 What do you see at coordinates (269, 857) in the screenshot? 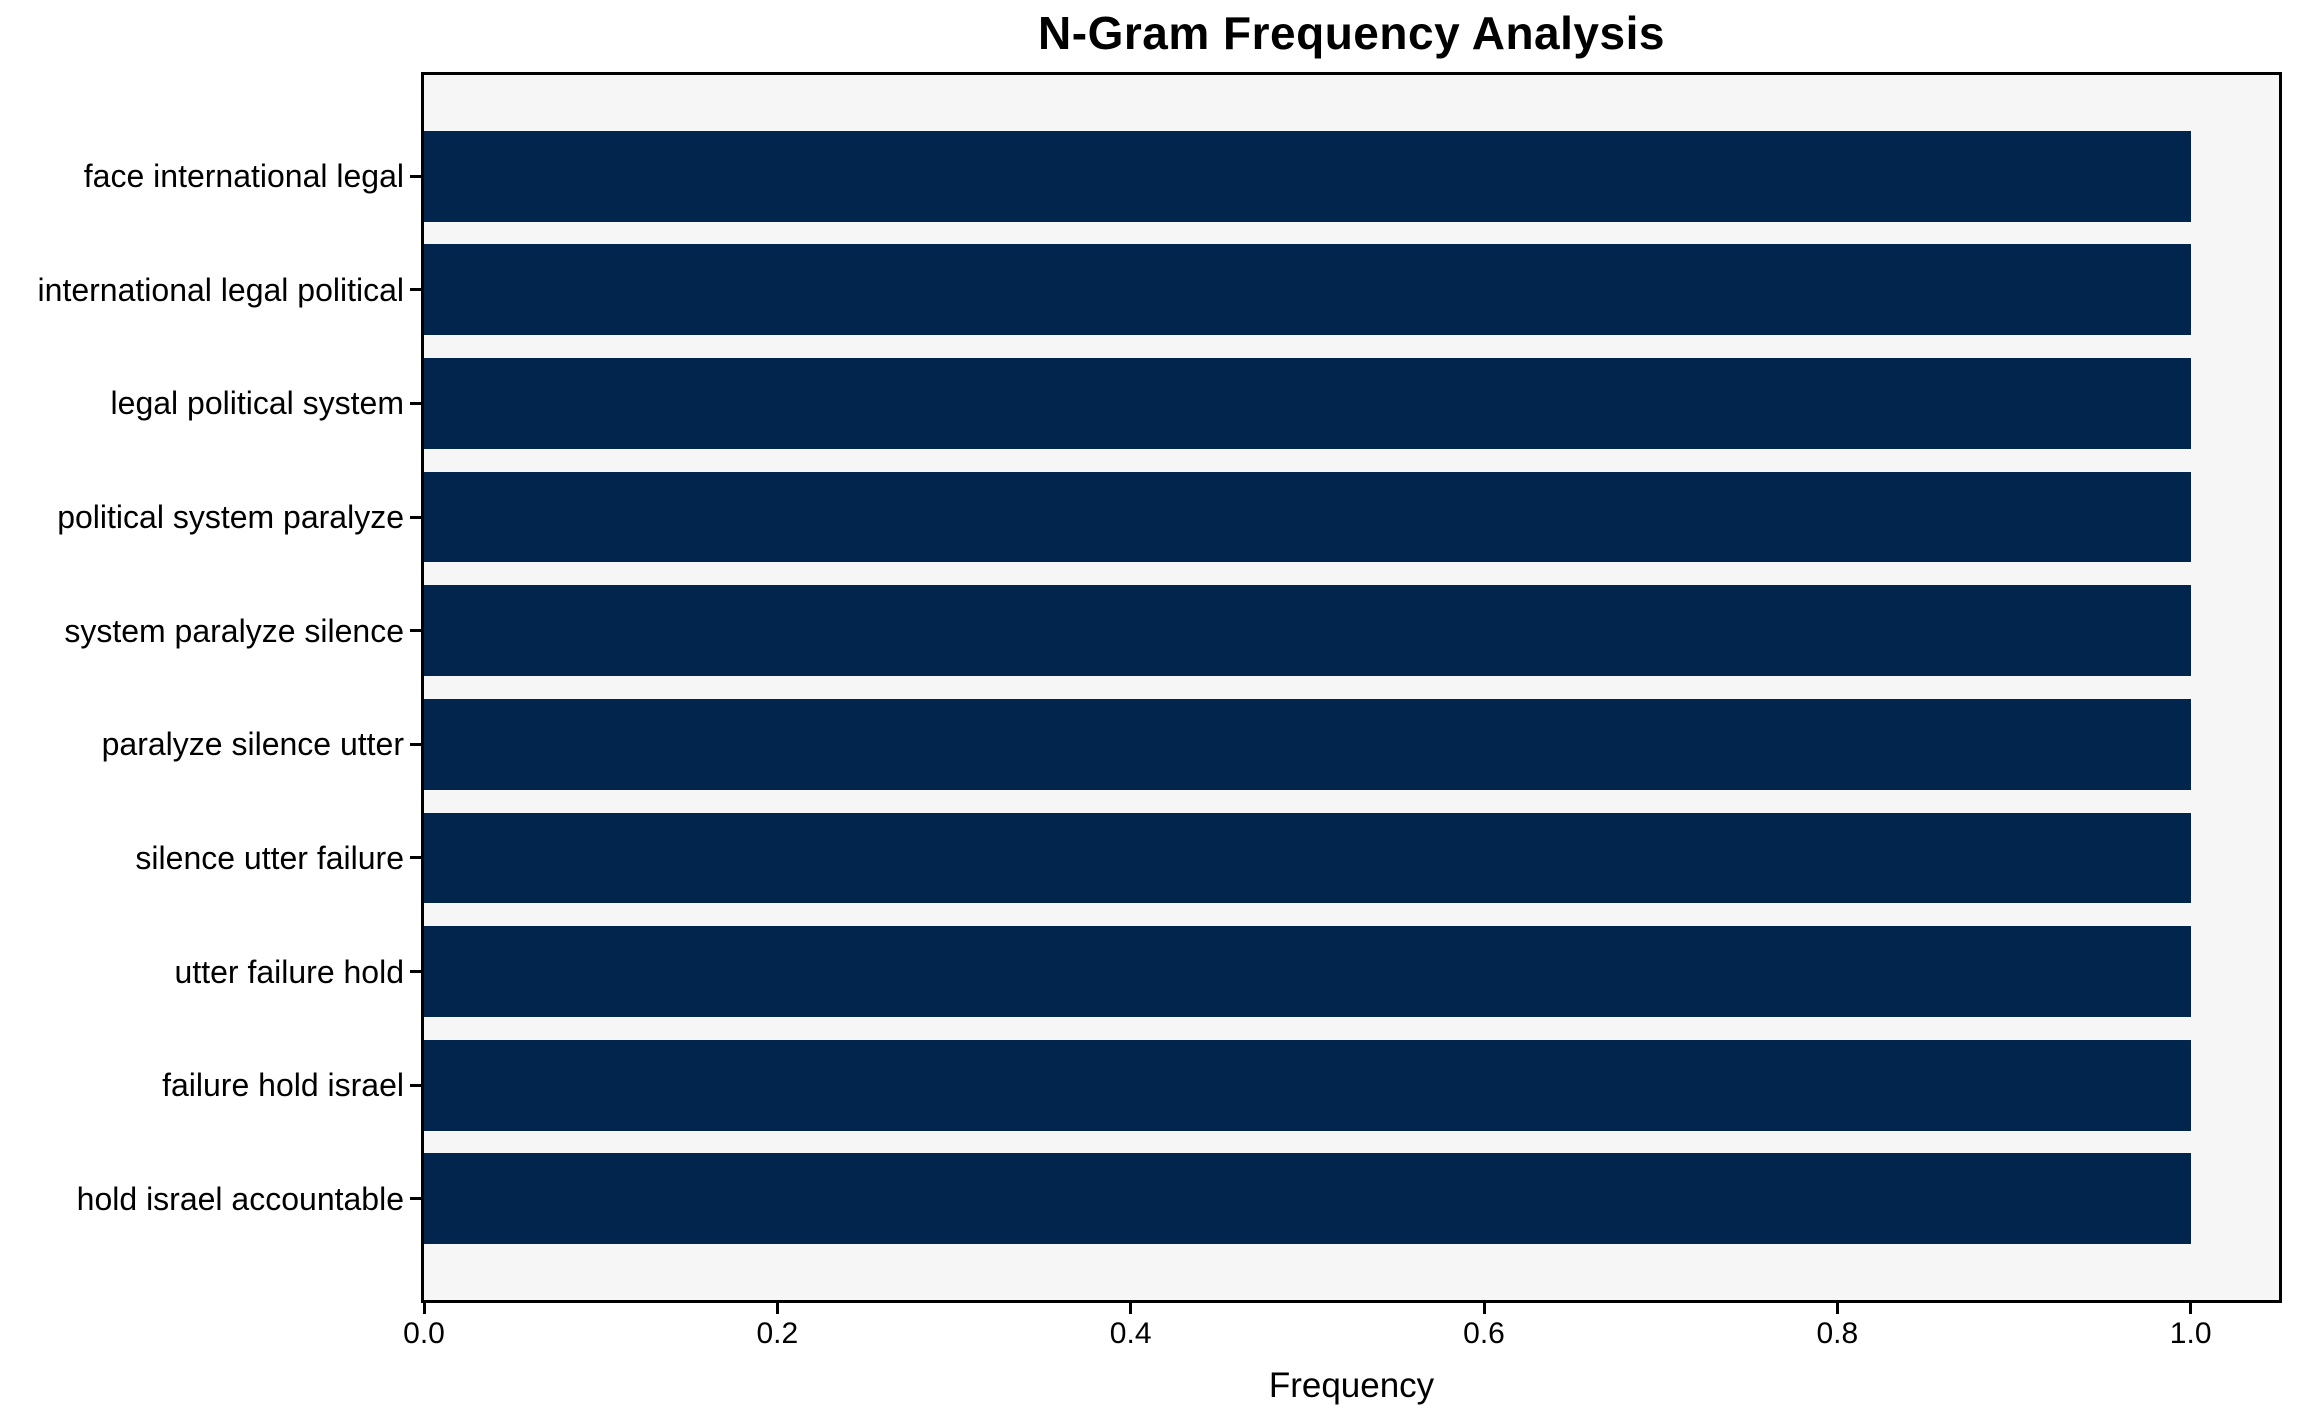
I see `y-tick-label: silence utter failure` at bounding box center [269, 857].